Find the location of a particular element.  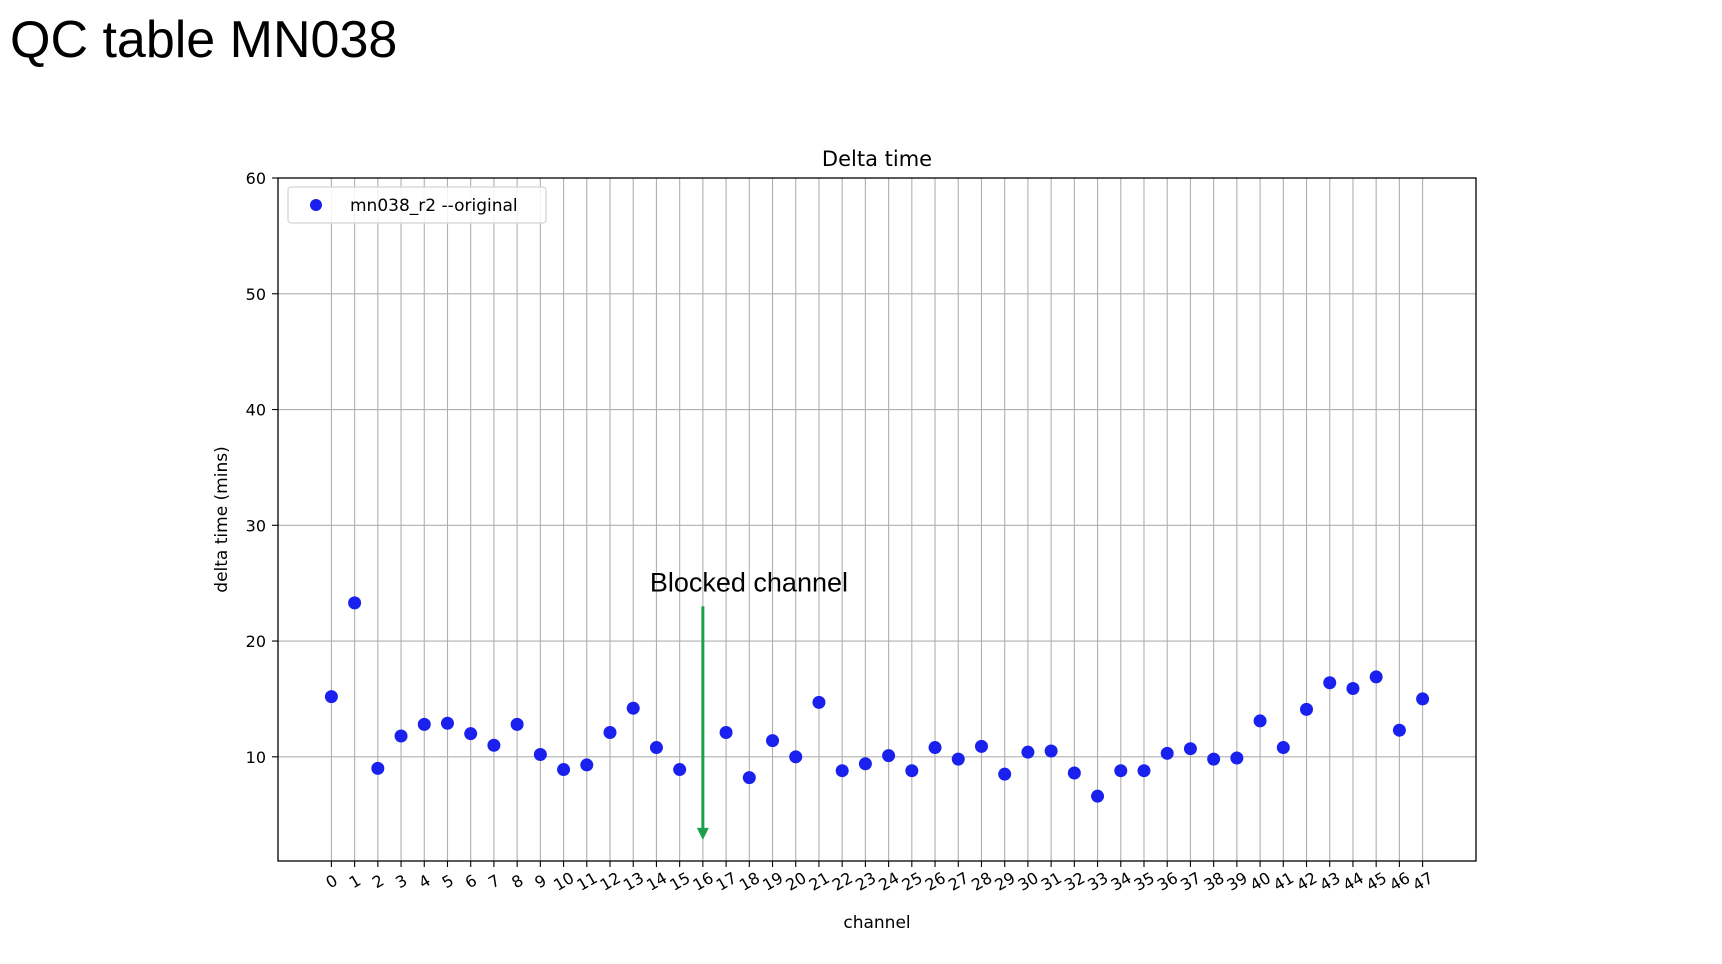

annotation-label: Blocked channel is located at coordinates (749, 582).